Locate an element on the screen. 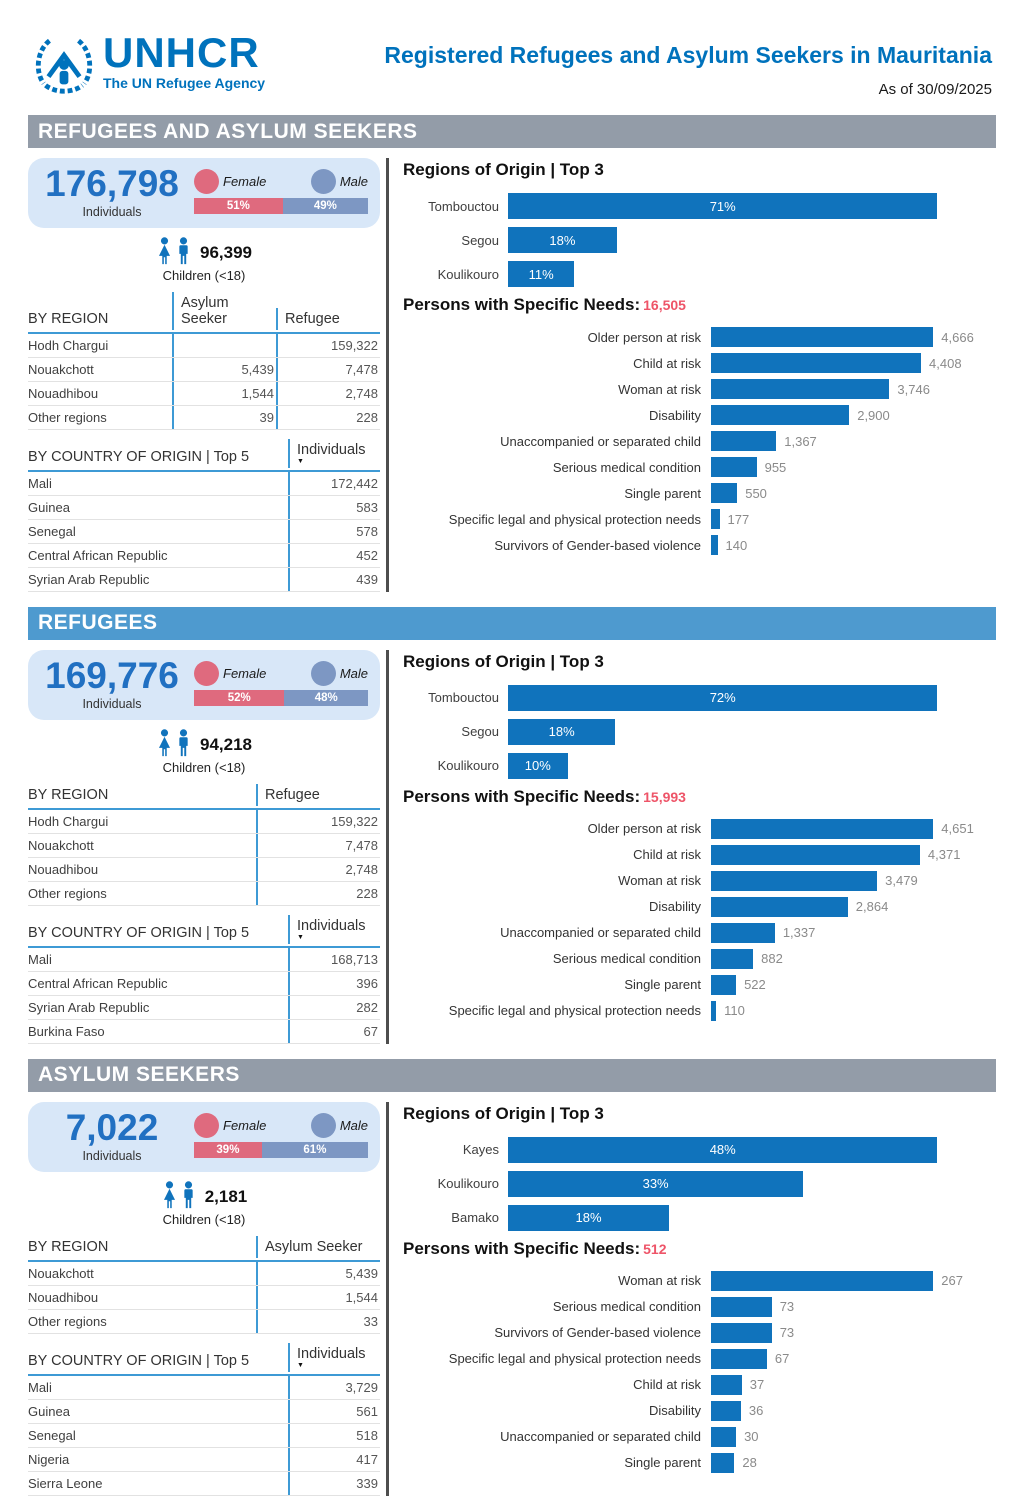 Image resolution: width=1024 pixels, height=1504 pixels. bar-track: 110 is located at coordinates (853, 1010).